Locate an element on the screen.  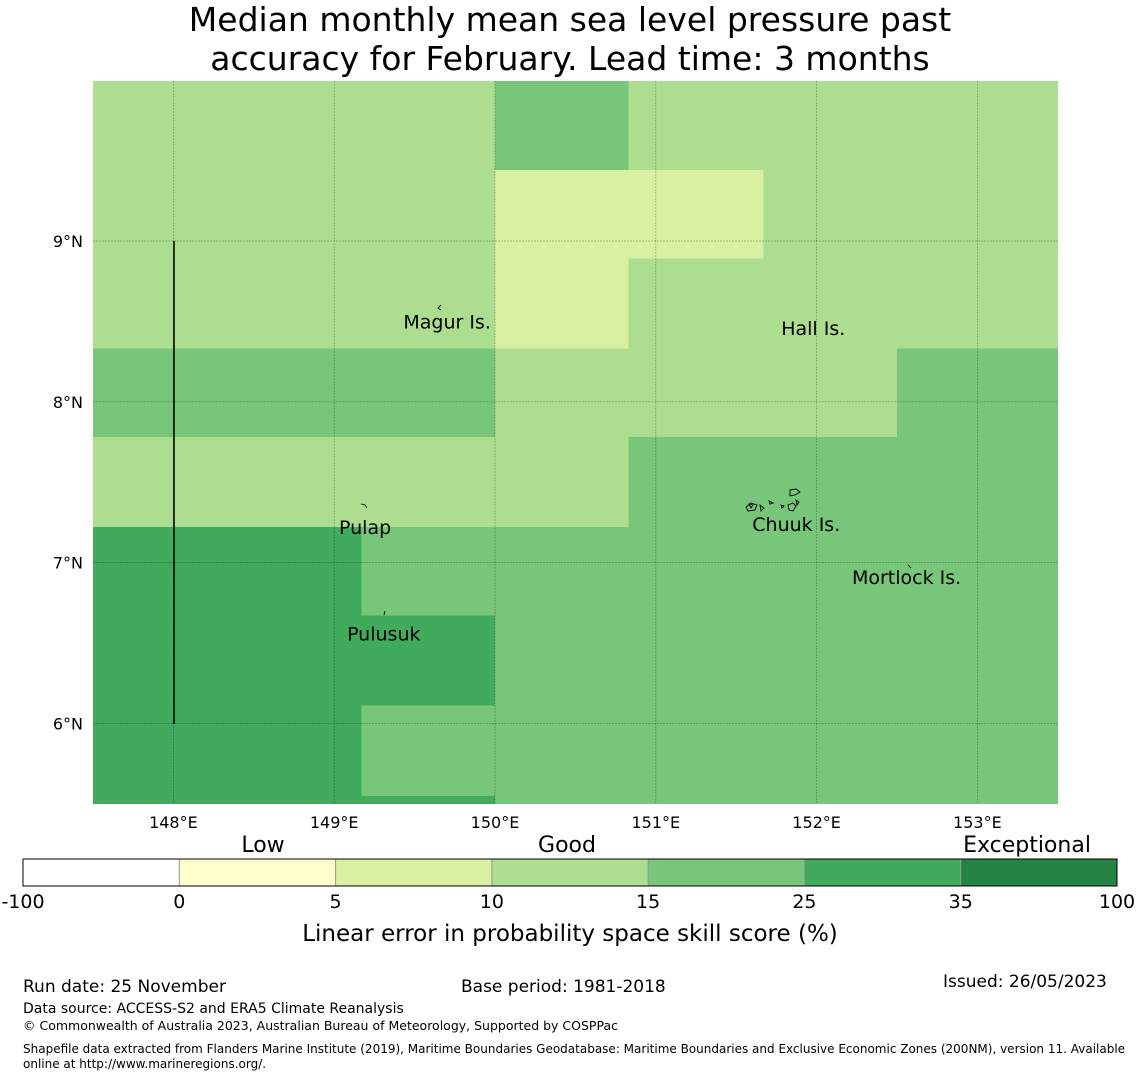
longitude-tick-label: 149°E is located at coordinates (334, 822).